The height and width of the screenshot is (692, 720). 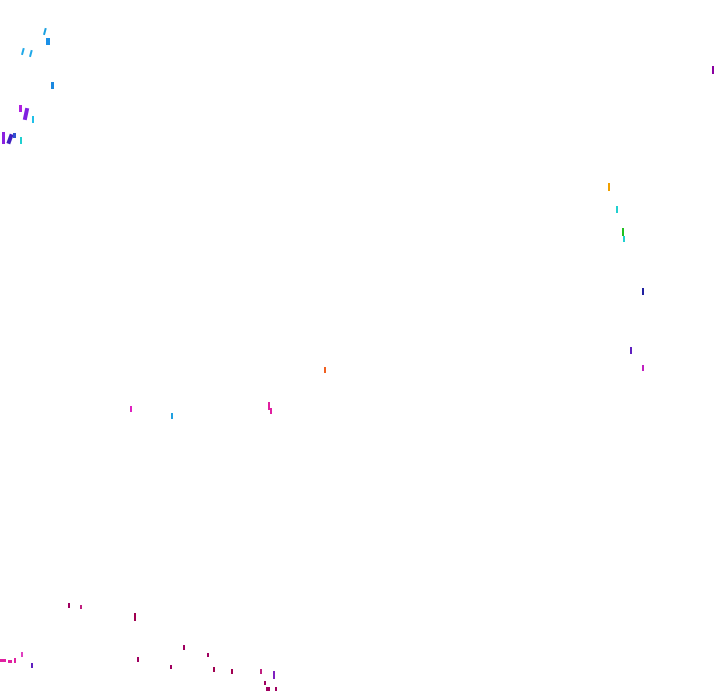 I want to click on marks-right, so click(x=661, y=218).